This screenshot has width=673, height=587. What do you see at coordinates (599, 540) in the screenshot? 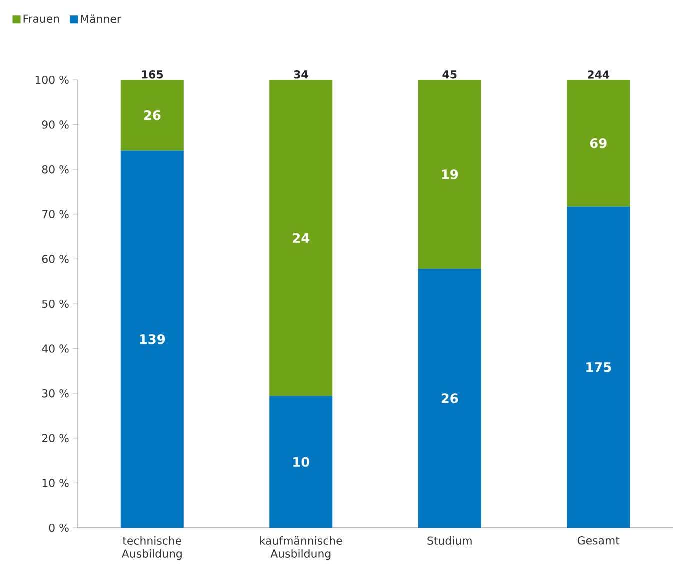
I see `x-tick-label: Gesamt` at bounding box center [599, 540].